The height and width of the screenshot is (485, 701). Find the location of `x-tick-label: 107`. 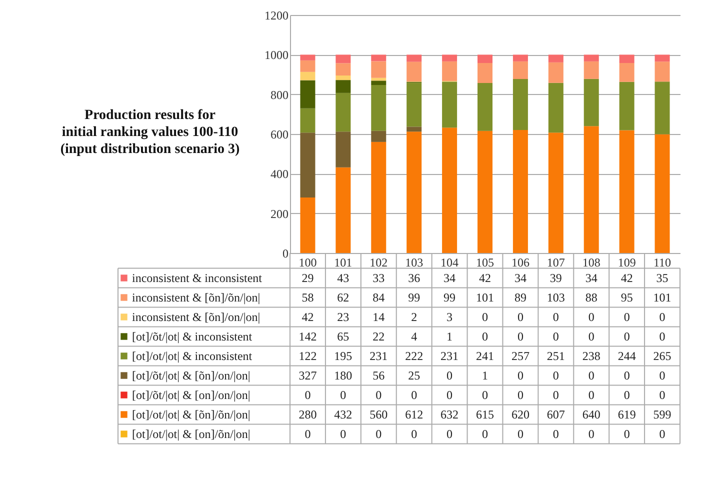

x-tick-label: 107 is located at coordinates (555, 263).